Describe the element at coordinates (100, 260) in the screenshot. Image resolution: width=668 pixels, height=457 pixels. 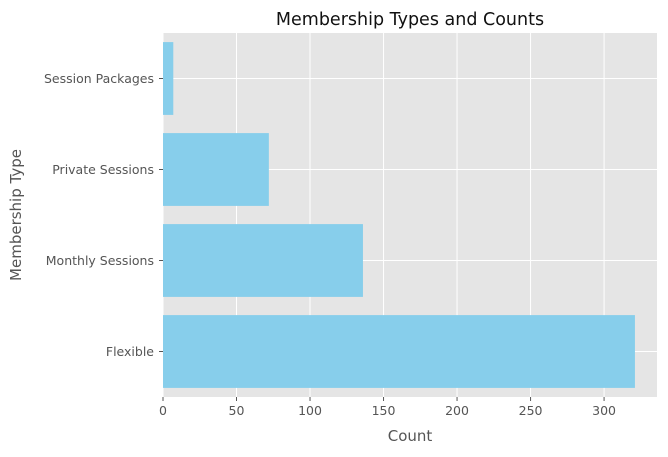
I see `y-tick-label: Monthly Sessions` at that location.